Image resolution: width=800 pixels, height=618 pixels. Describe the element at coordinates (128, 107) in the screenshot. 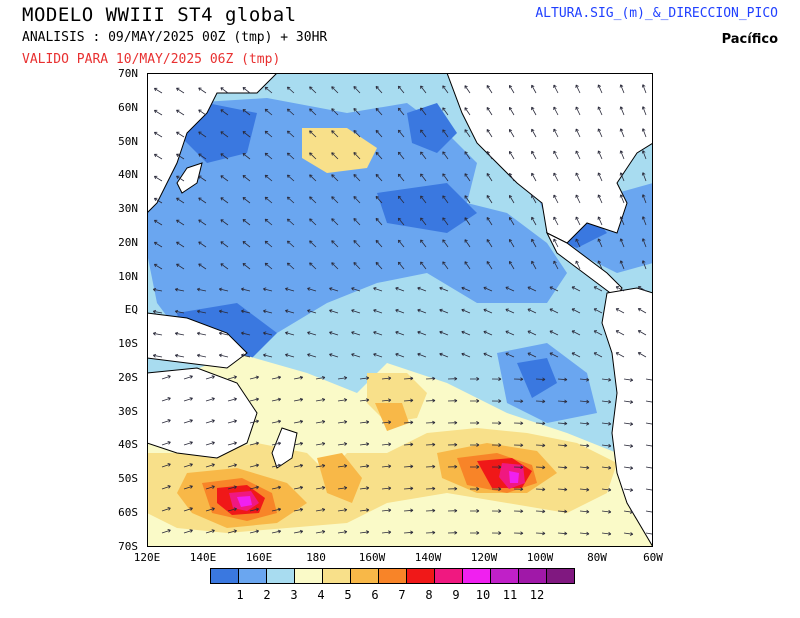

I see `lat-label: 60N` at that location.